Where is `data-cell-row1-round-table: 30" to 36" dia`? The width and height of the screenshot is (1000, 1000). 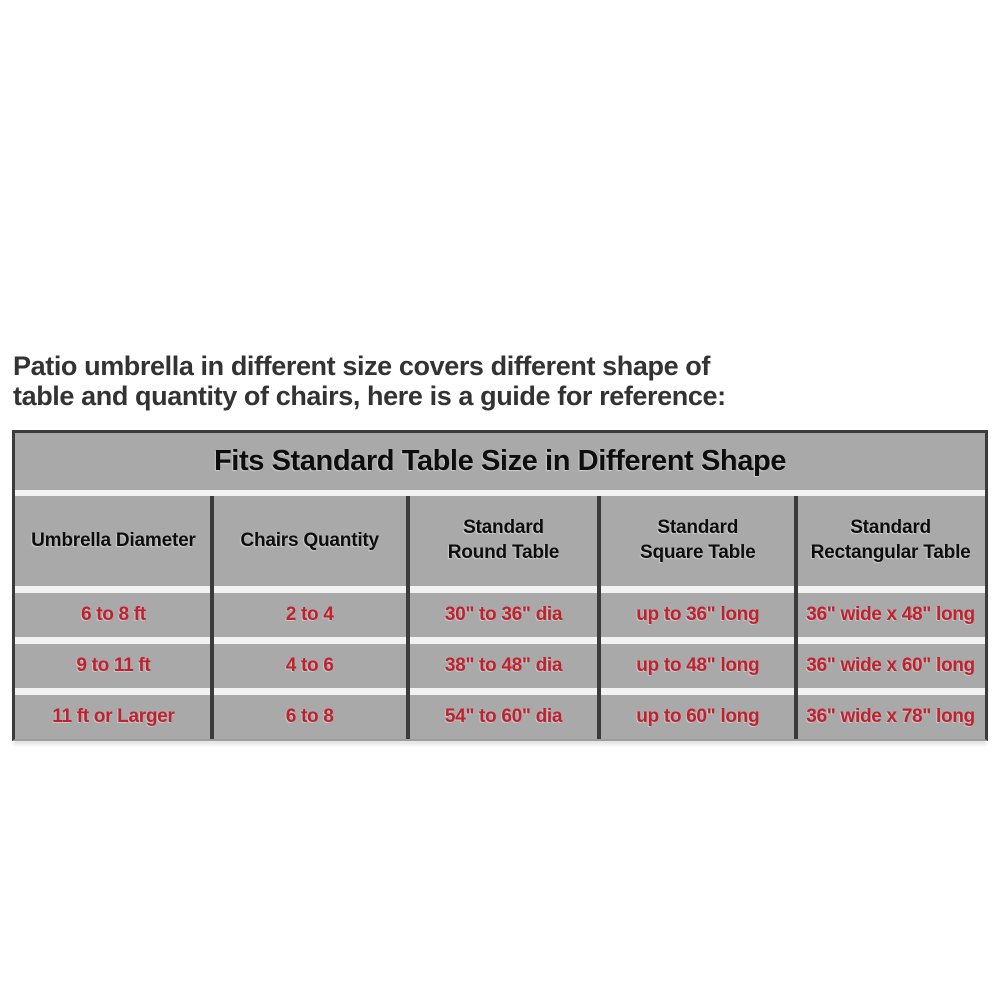 data-cell-row1-round-table: 30" to 36" dia is located at coordinates (503, 615).